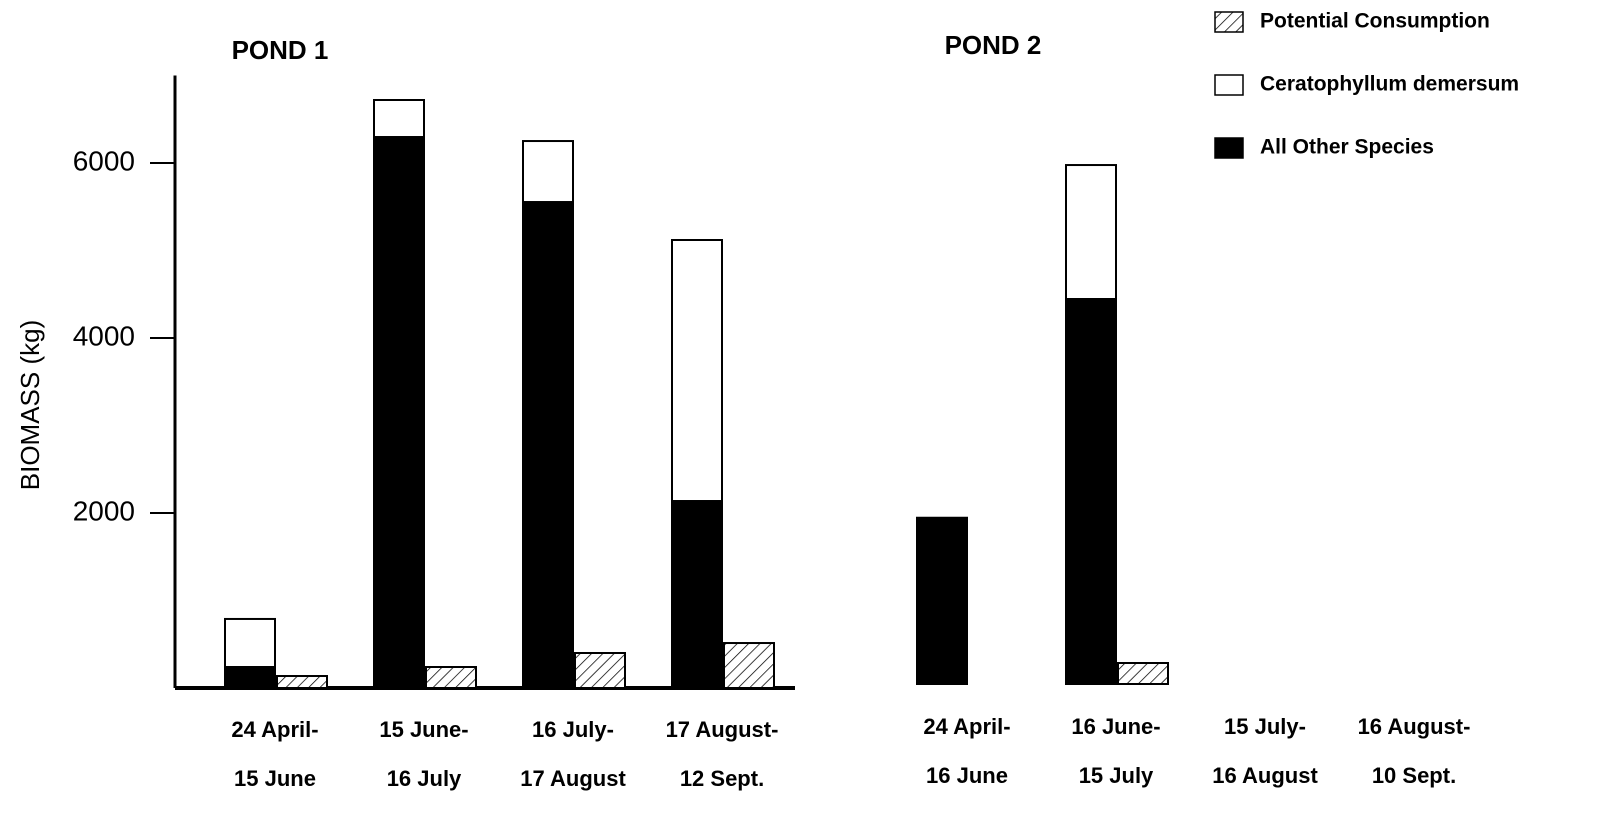 The height and width of the screenshot is (814, 1603). What do you see at coordinates (1414, 726) in the screenshot?
I see `x-tick-label: 16 August-` at bounding box center [1414, 726].